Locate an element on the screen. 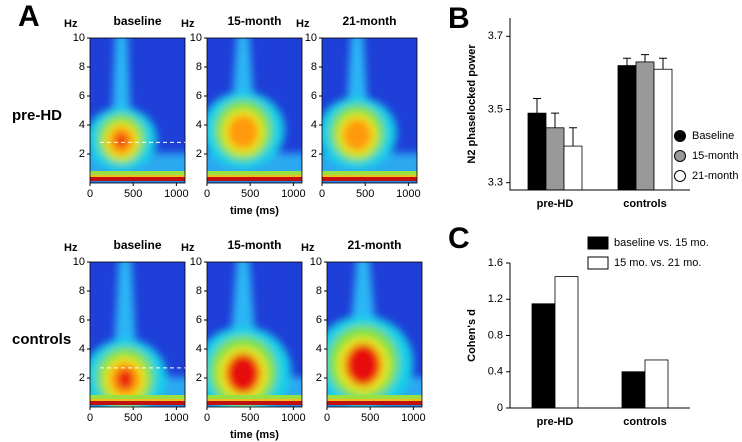 Image resolution: width=742 pixels, height=442 pixels. y-axis-label: Cohen's d is located at coordinates (472, 335).